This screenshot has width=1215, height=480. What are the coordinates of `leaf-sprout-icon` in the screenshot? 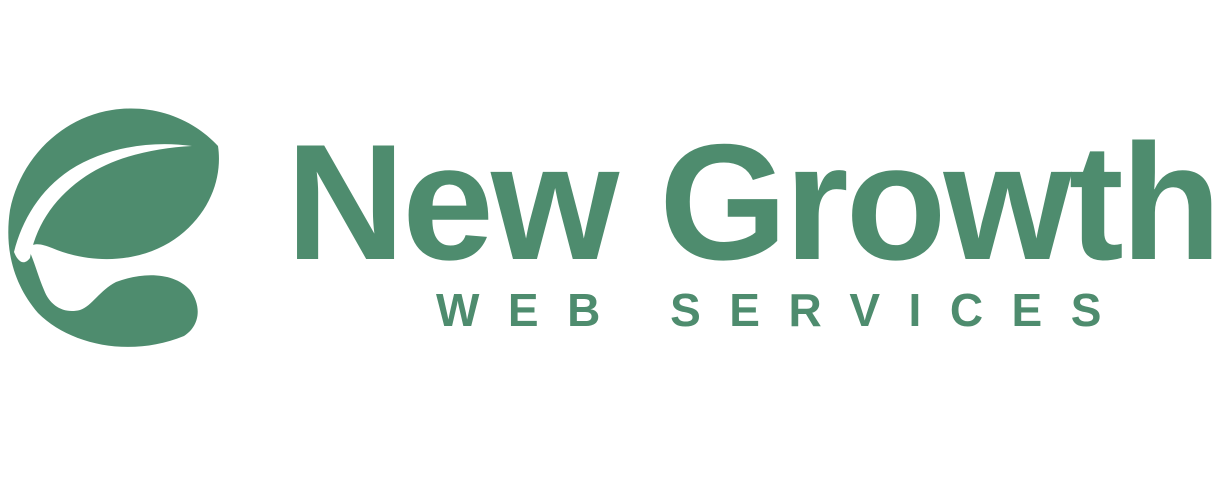 It's located at (113, 227).